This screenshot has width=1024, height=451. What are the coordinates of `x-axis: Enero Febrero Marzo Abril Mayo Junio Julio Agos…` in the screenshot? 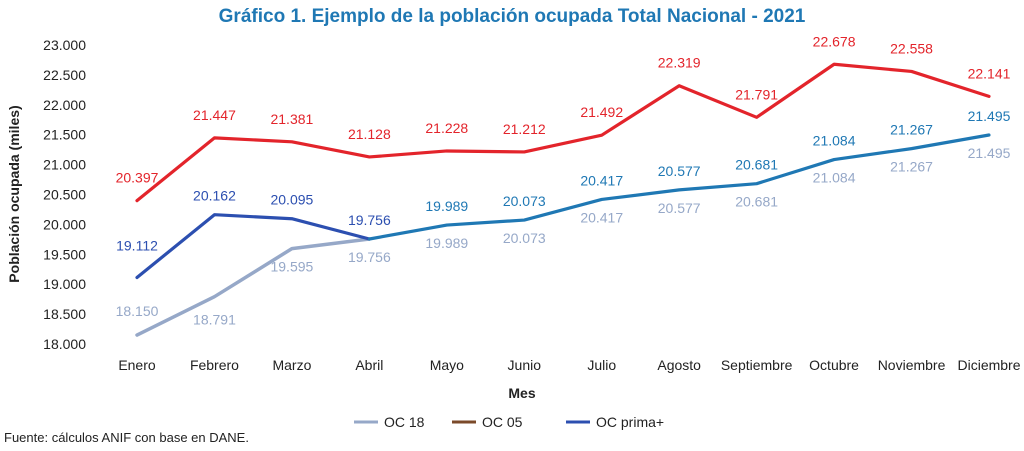 It's located at (569, 365).